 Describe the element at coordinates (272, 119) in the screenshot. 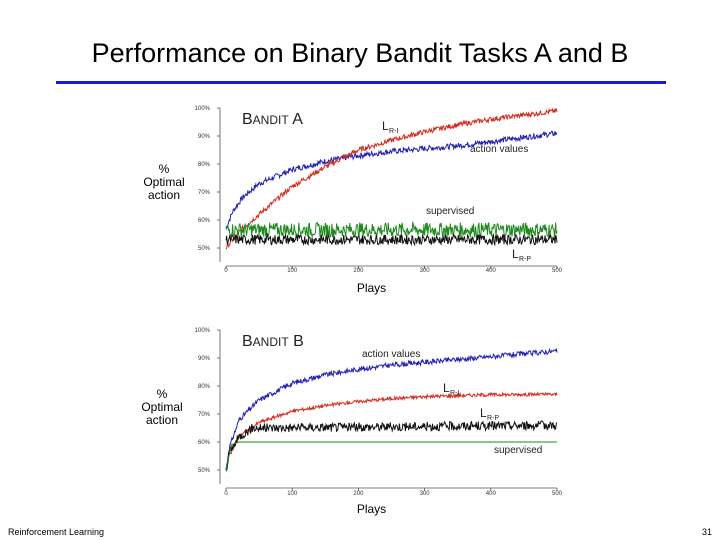

I see `panel-label: BANDIT A` at that location.